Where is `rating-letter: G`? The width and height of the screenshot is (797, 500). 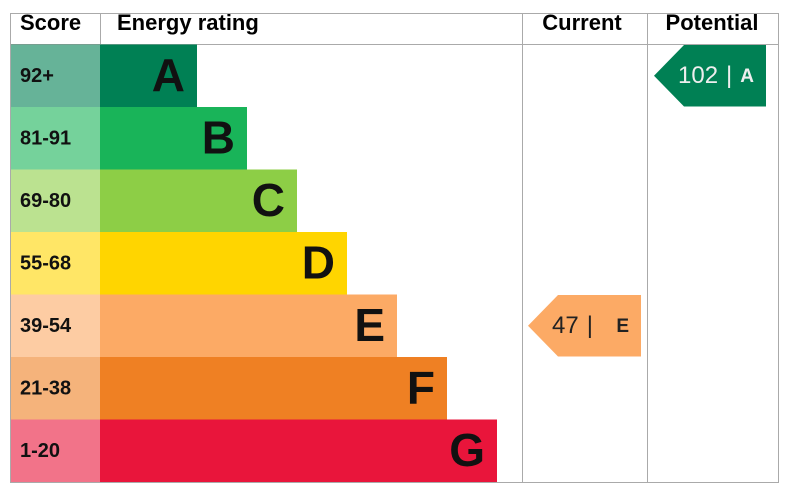
rating-letter: G is located at coordinates (467, 450).